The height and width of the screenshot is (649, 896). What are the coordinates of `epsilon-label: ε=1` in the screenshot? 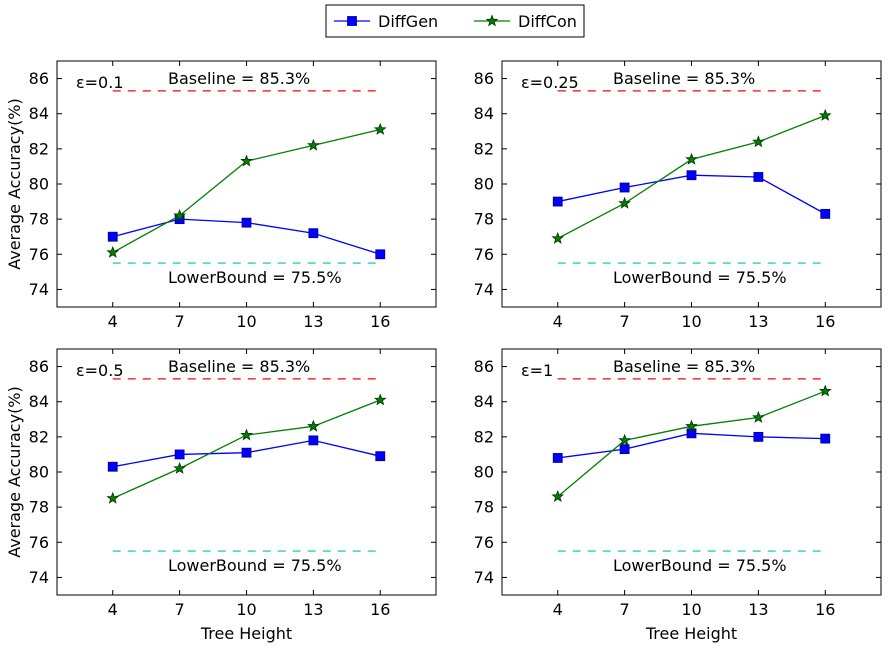 It's located at (537, 370).